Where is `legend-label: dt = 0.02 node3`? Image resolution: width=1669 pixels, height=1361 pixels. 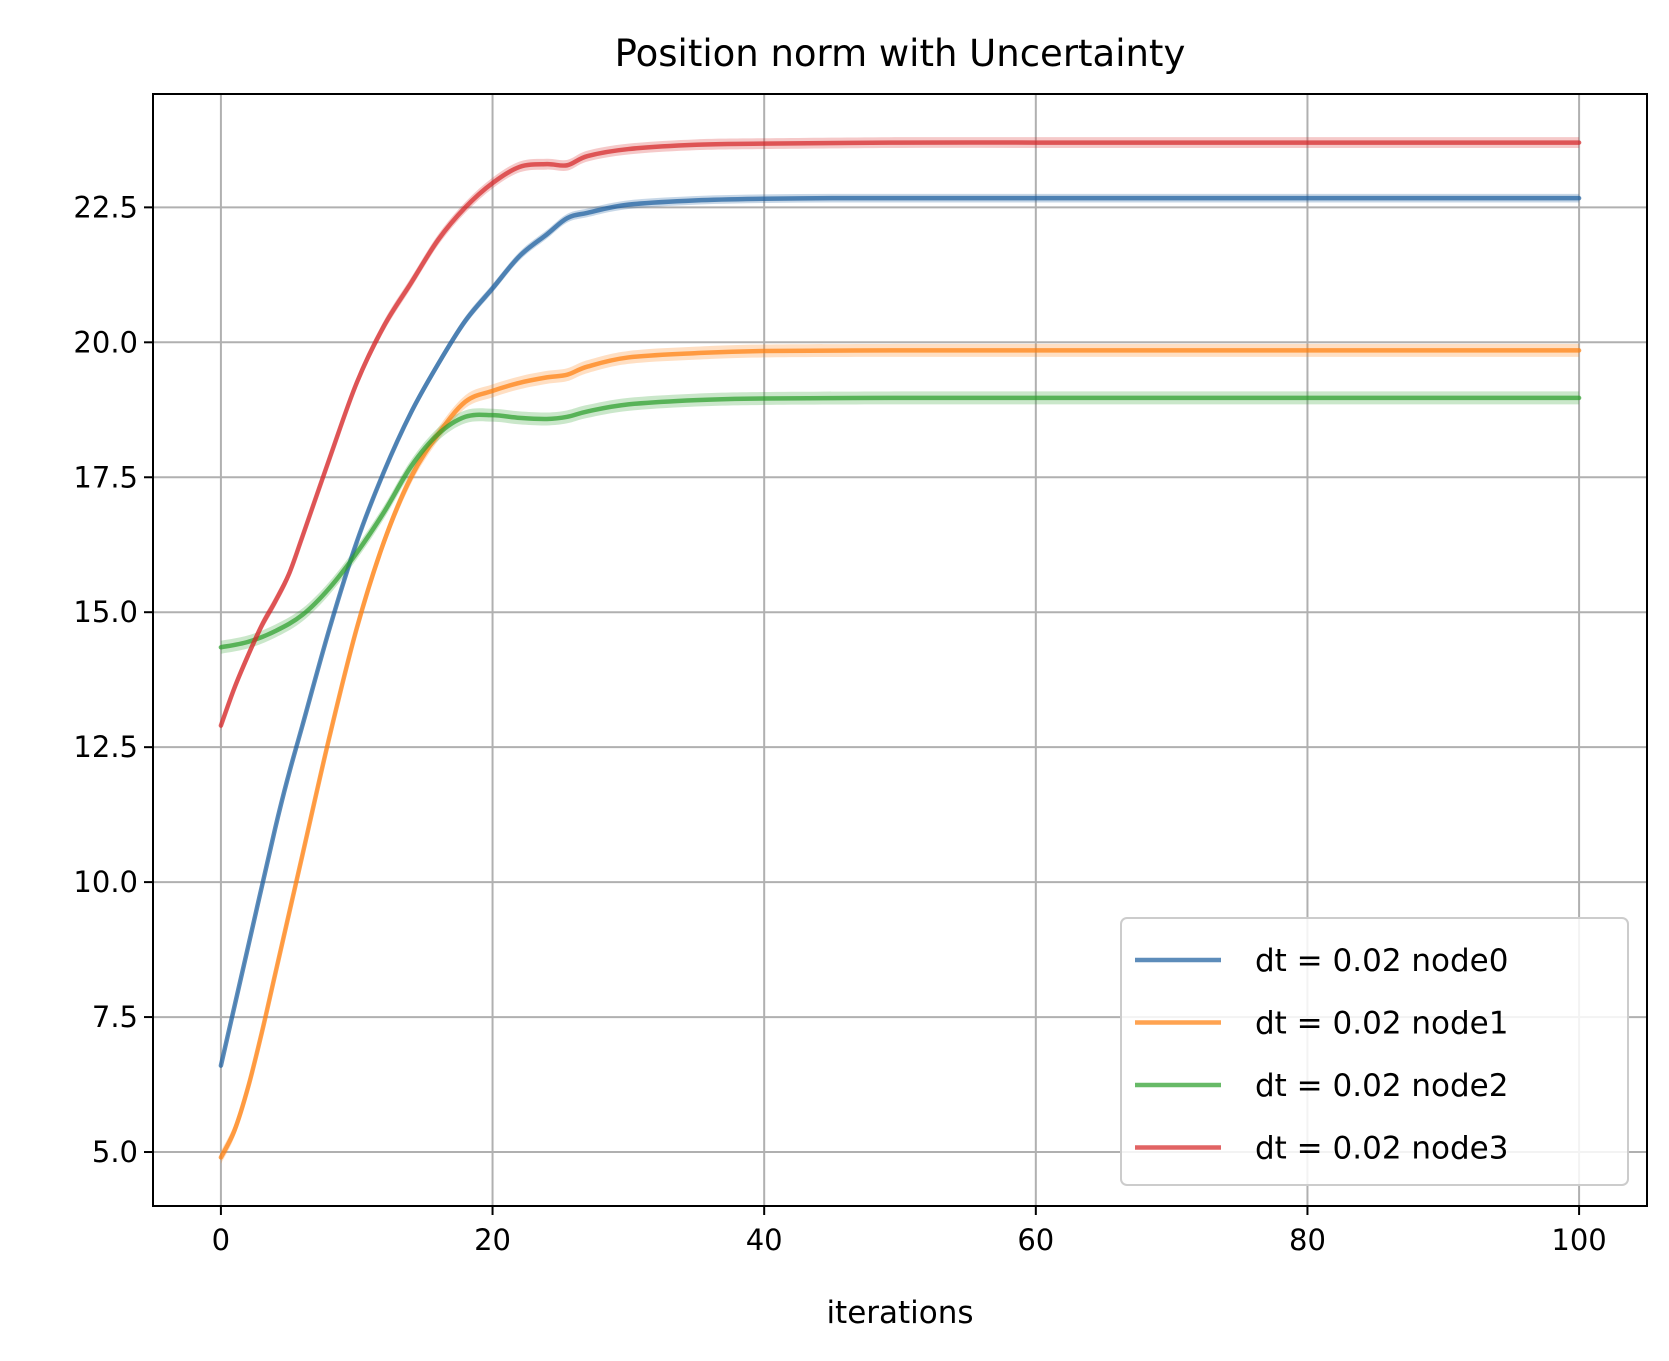 legend-label: dt = 0.02 node3 is located at coordinates (1381, 1149).